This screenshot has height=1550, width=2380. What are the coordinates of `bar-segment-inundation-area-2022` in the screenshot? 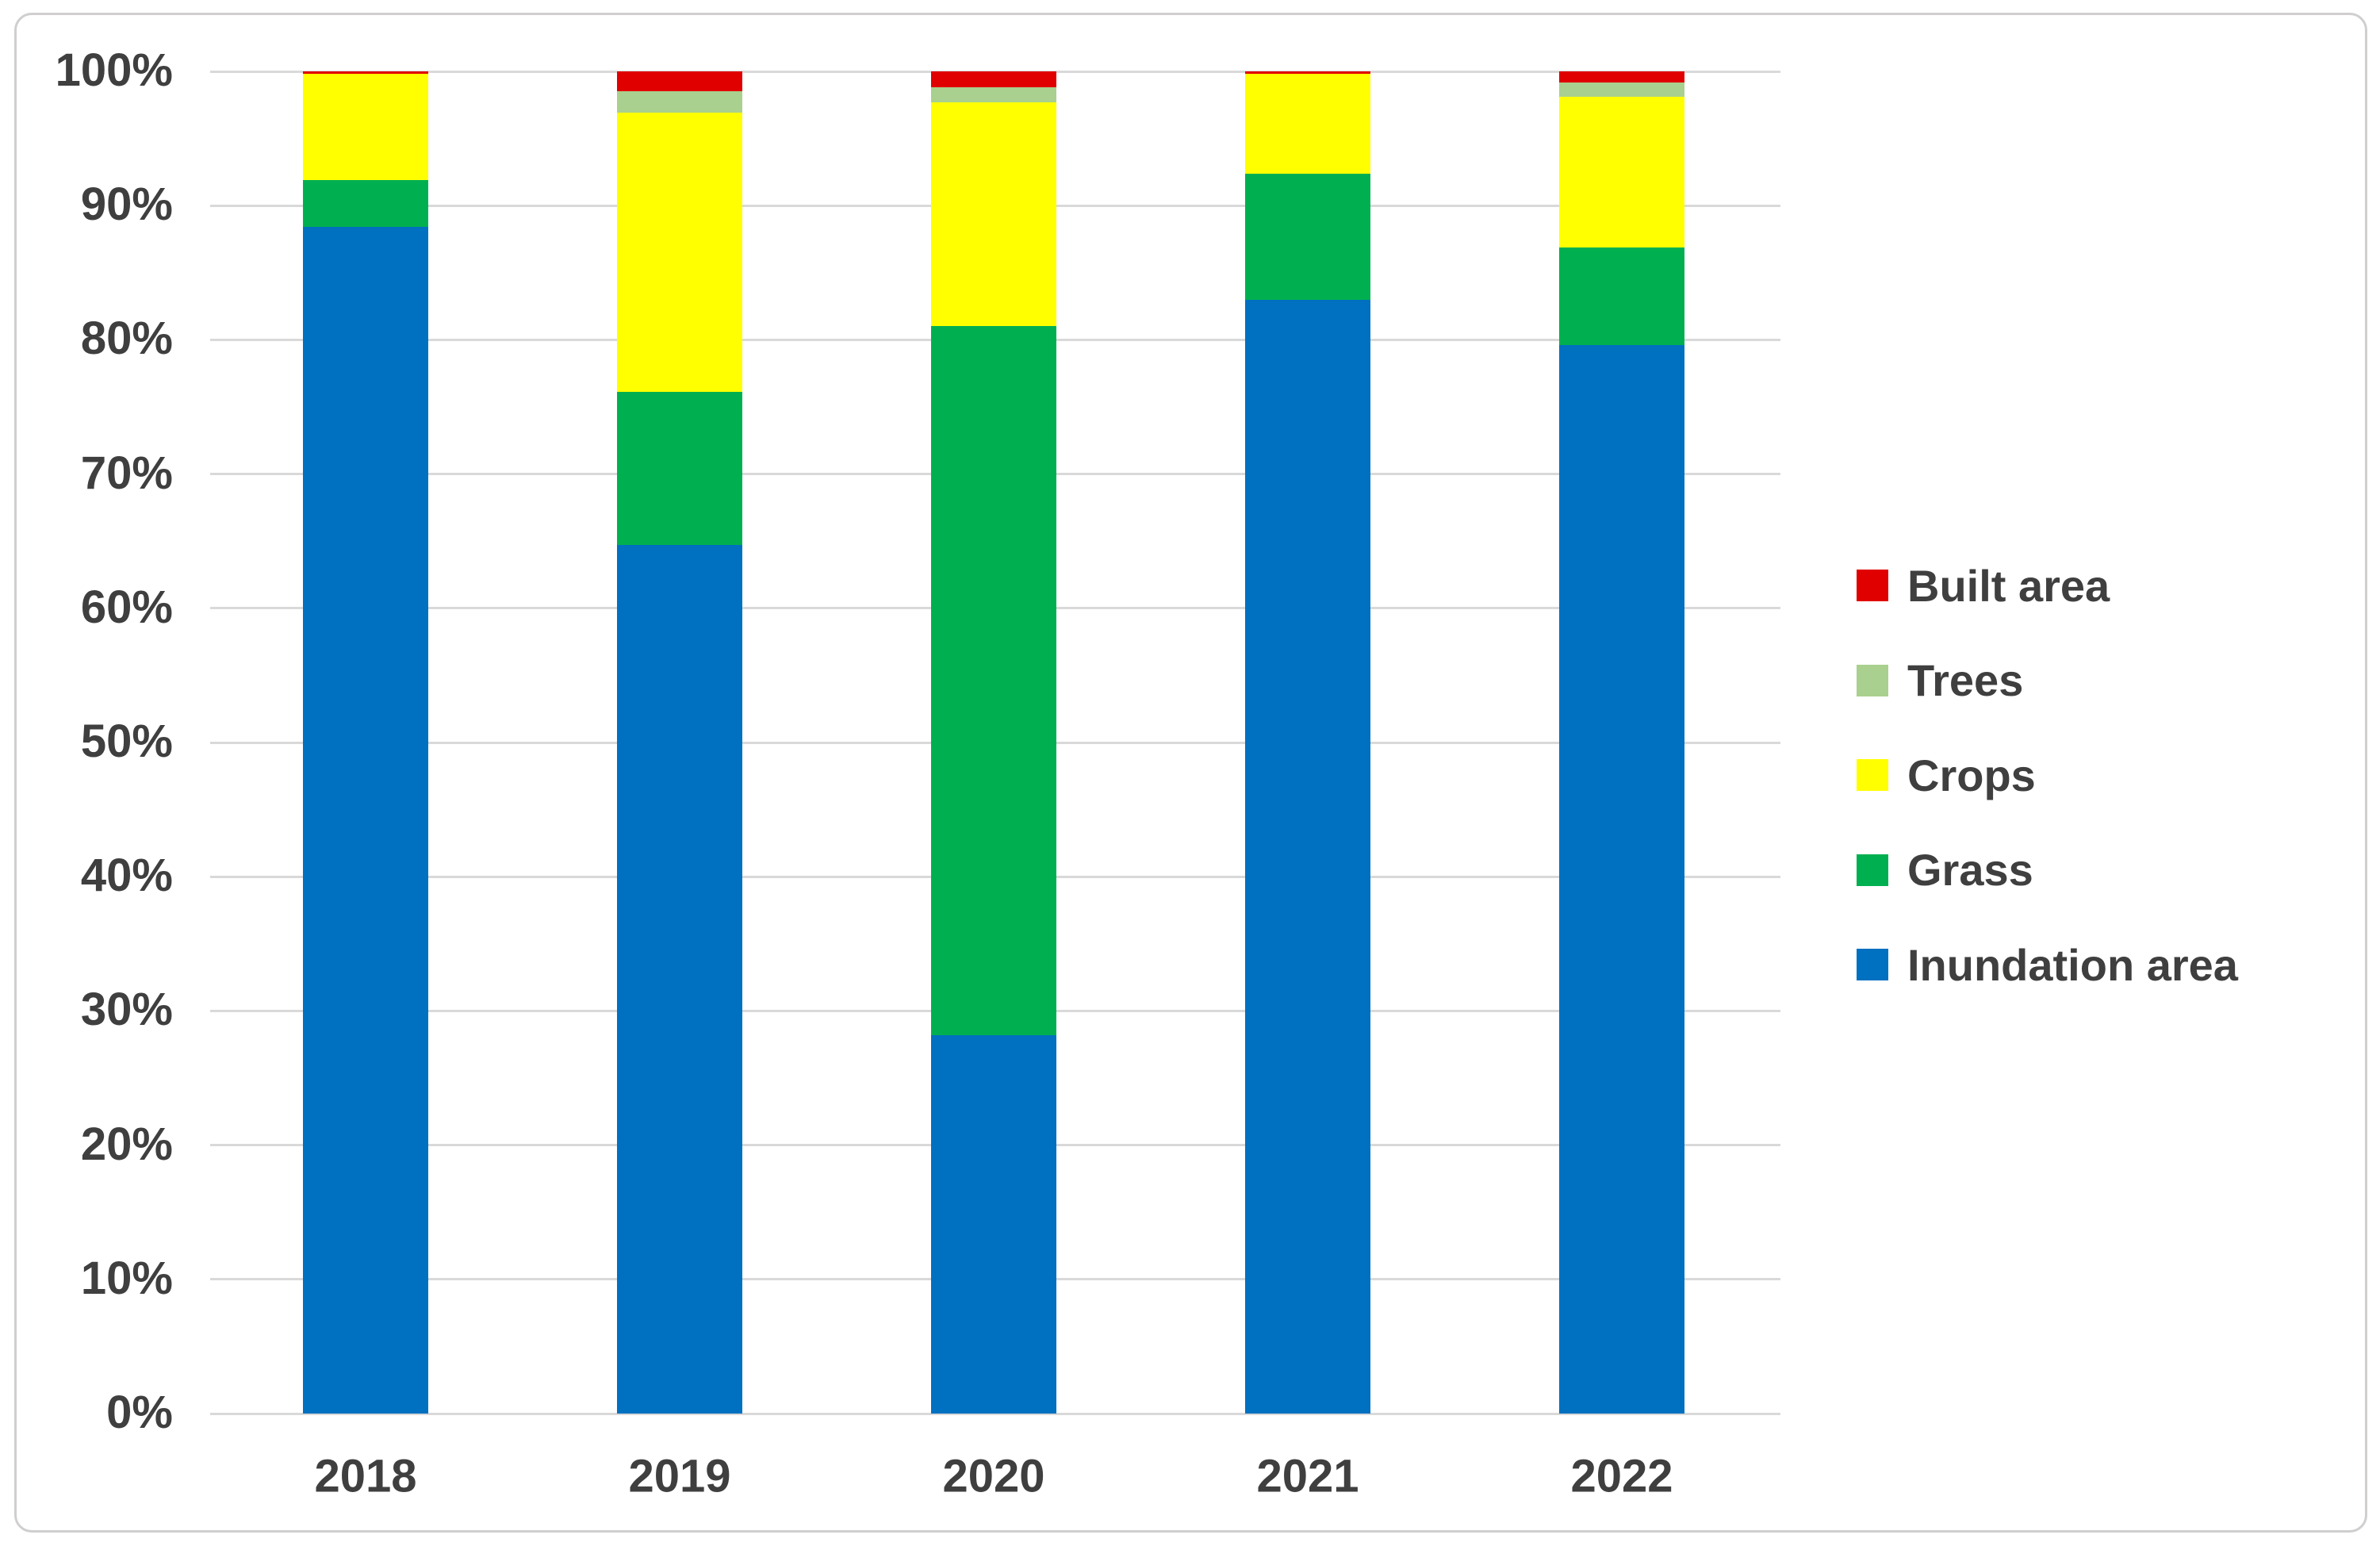 It's located at (1621, 879).